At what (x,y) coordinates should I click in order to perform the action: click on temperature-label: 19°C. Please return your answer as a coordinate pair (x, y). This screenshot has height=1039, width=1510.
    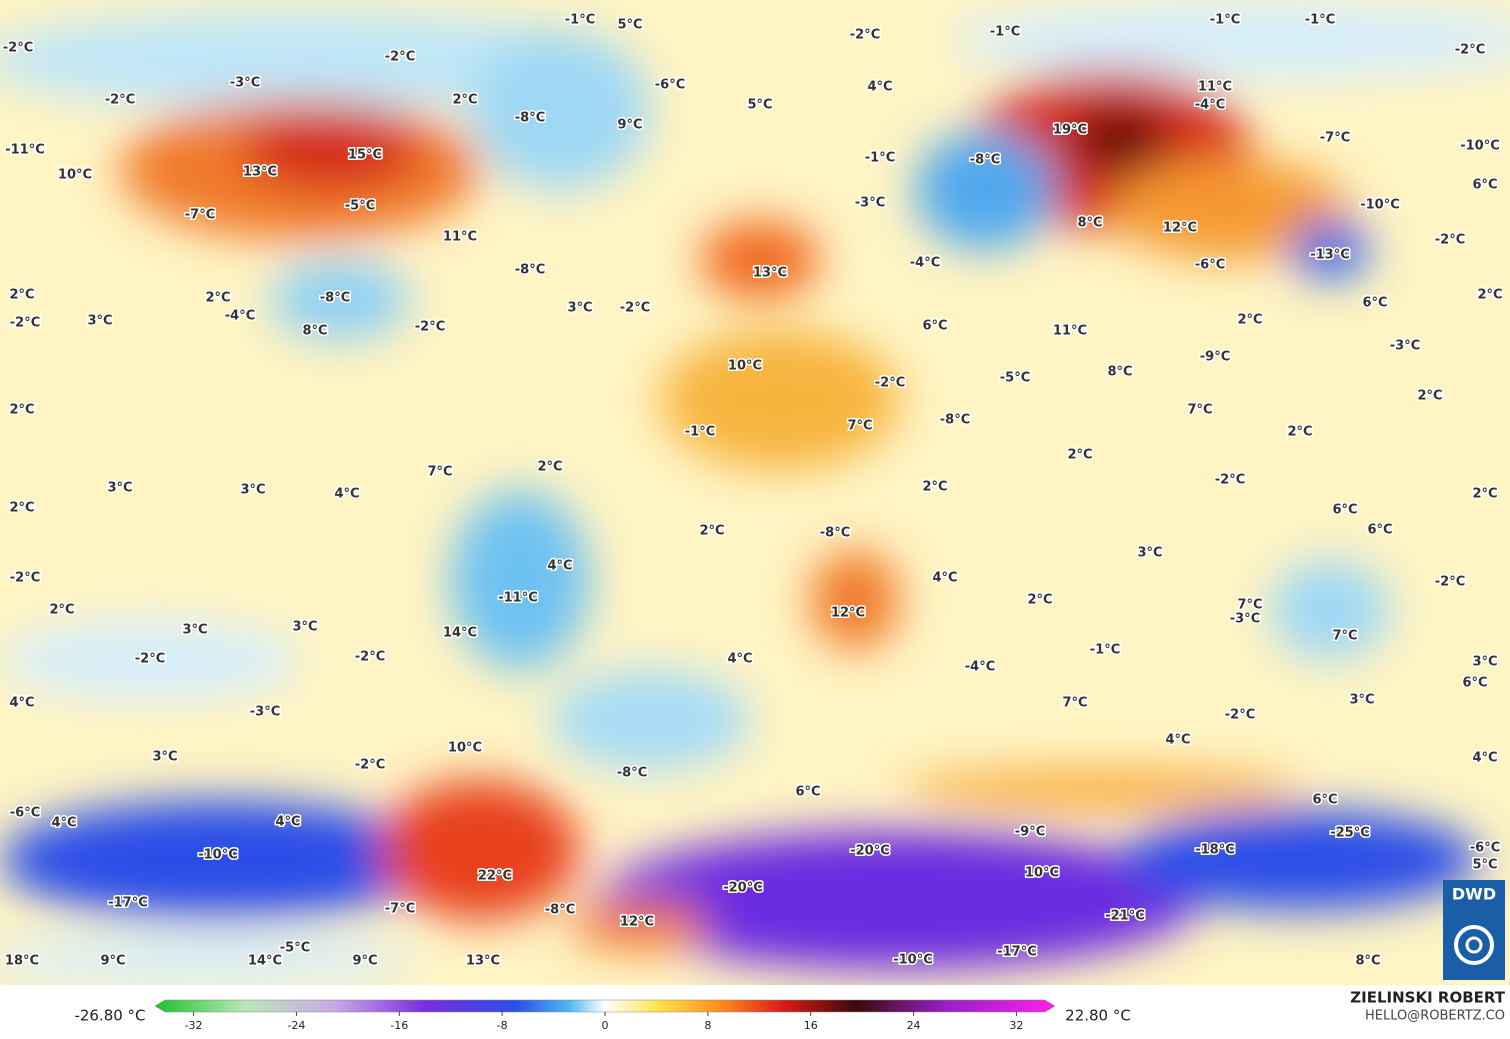
    Looking at the image, I should click on (1070, 130).